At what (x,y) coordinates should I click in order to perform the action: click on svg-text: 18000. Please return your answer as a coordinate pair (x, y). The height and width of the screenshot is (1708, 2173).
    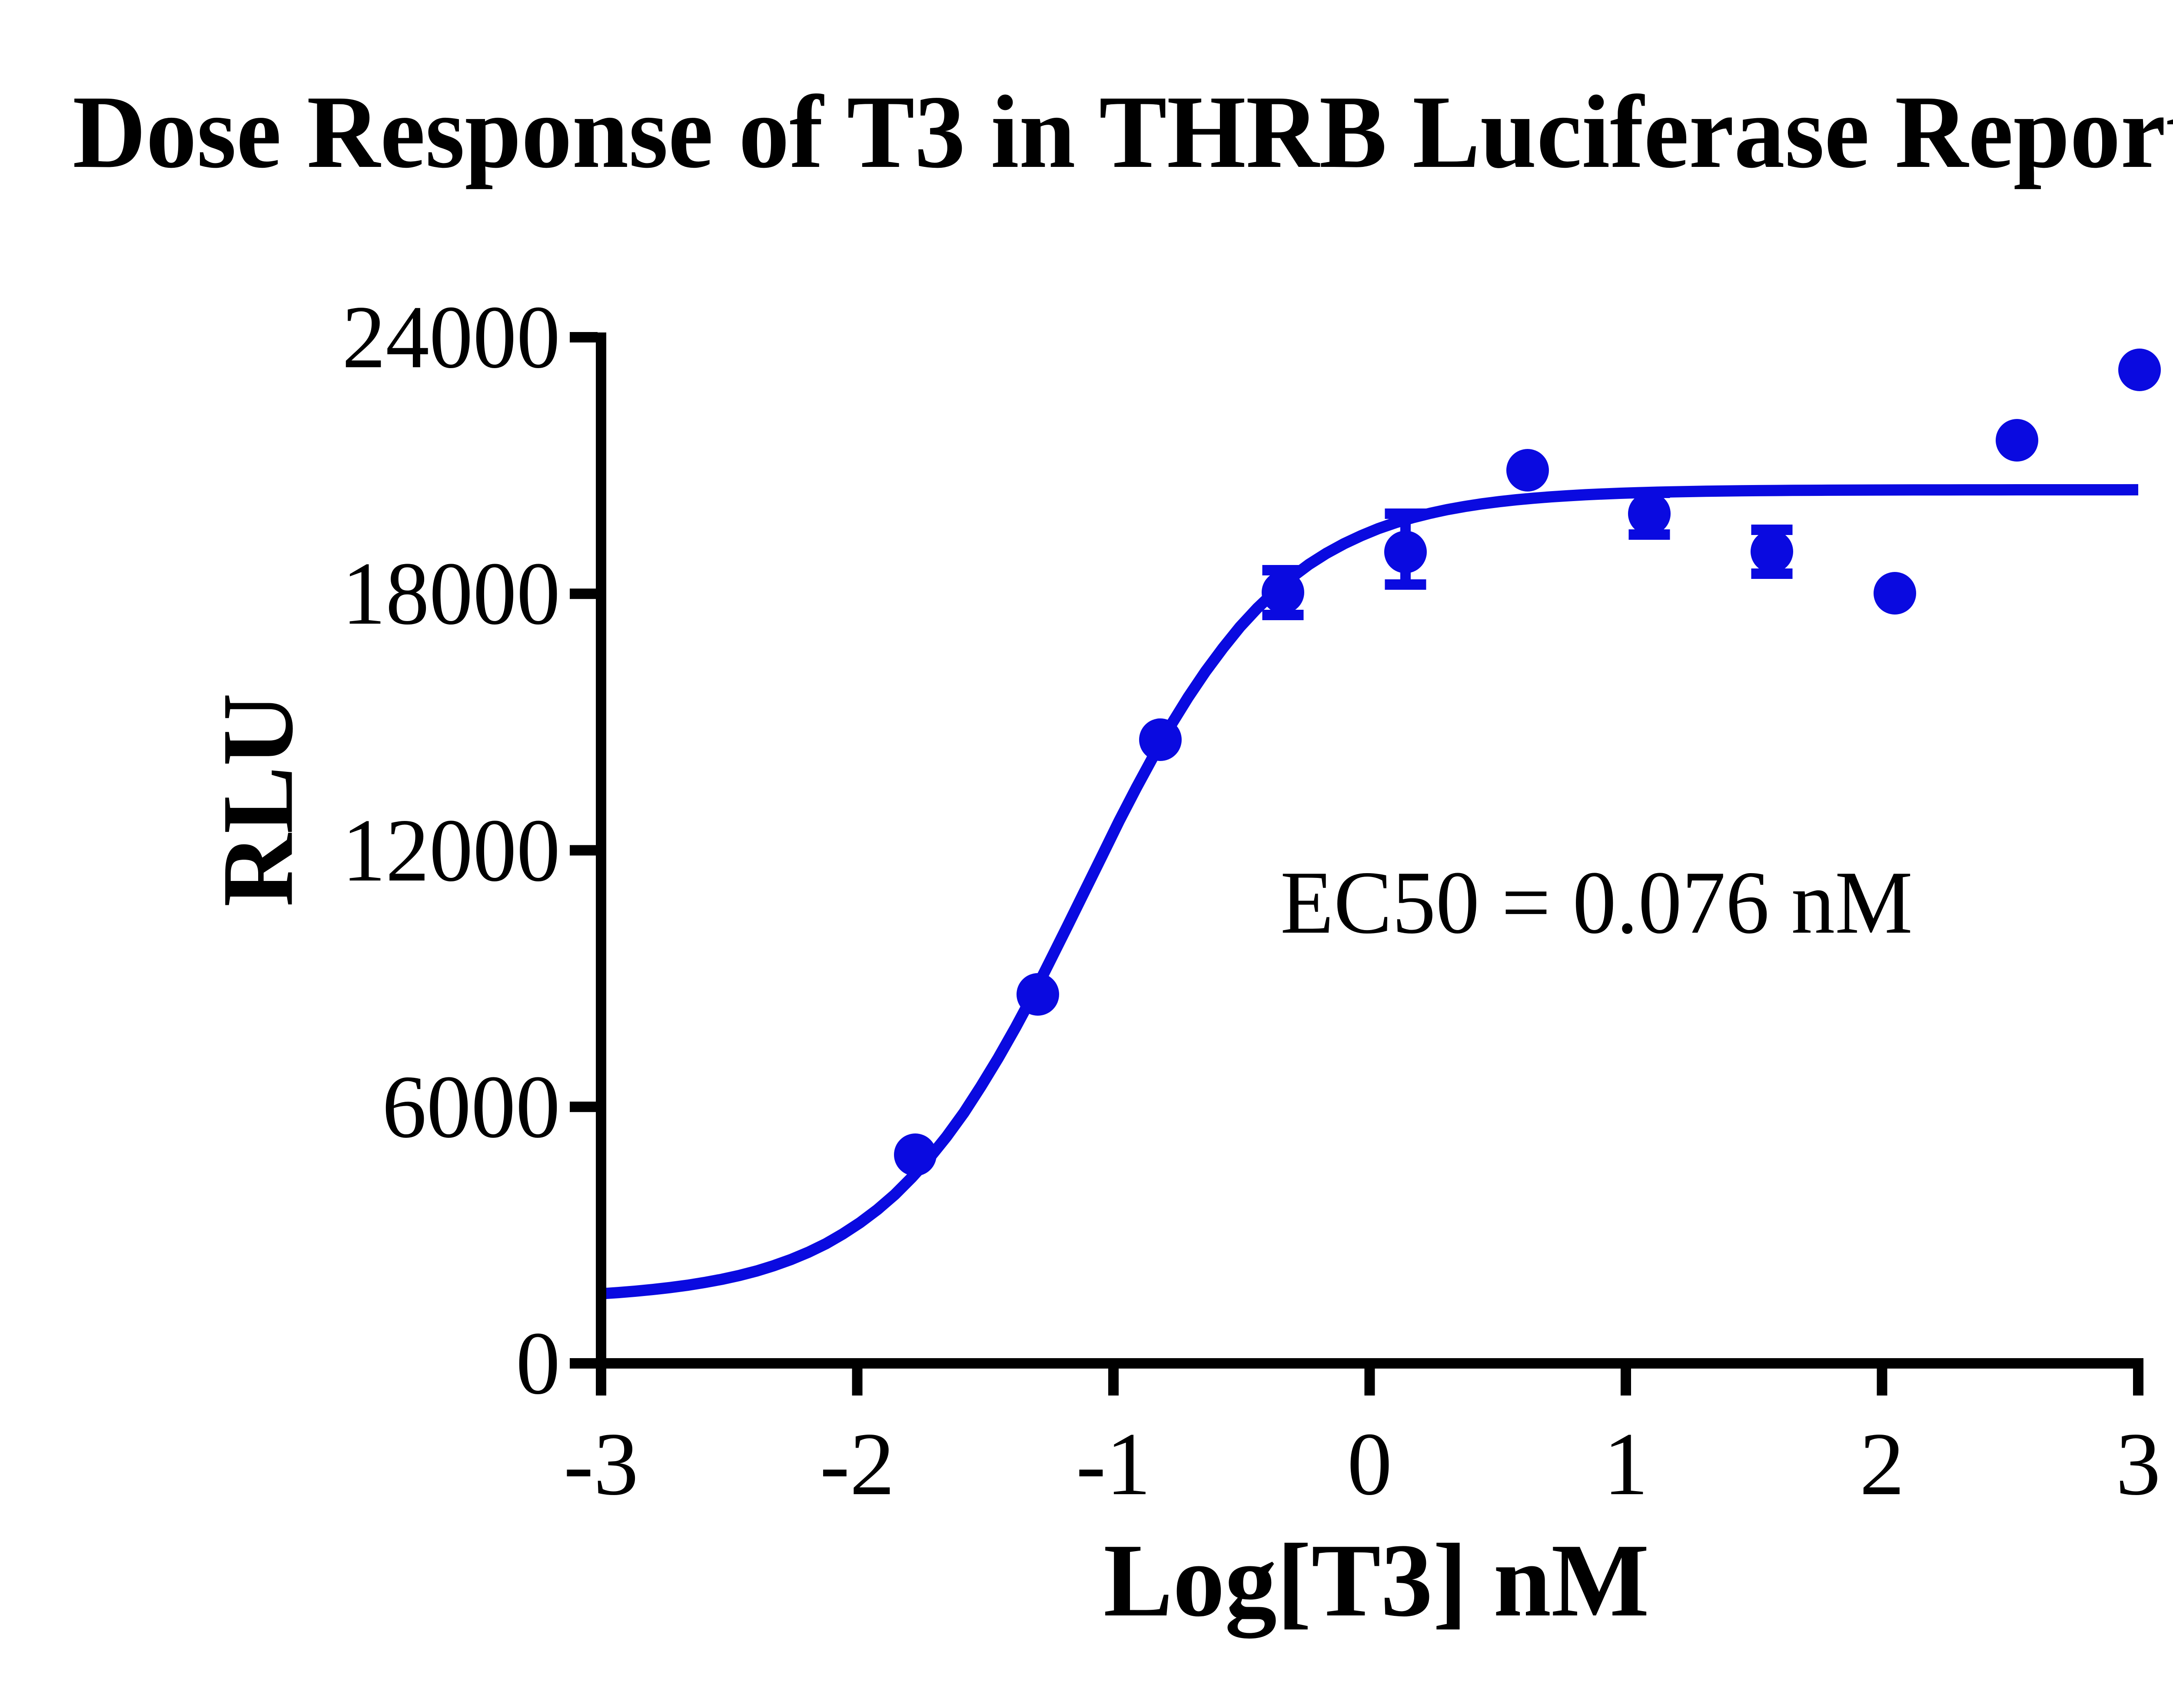
    Looking at the image, I should click on (451, 593).